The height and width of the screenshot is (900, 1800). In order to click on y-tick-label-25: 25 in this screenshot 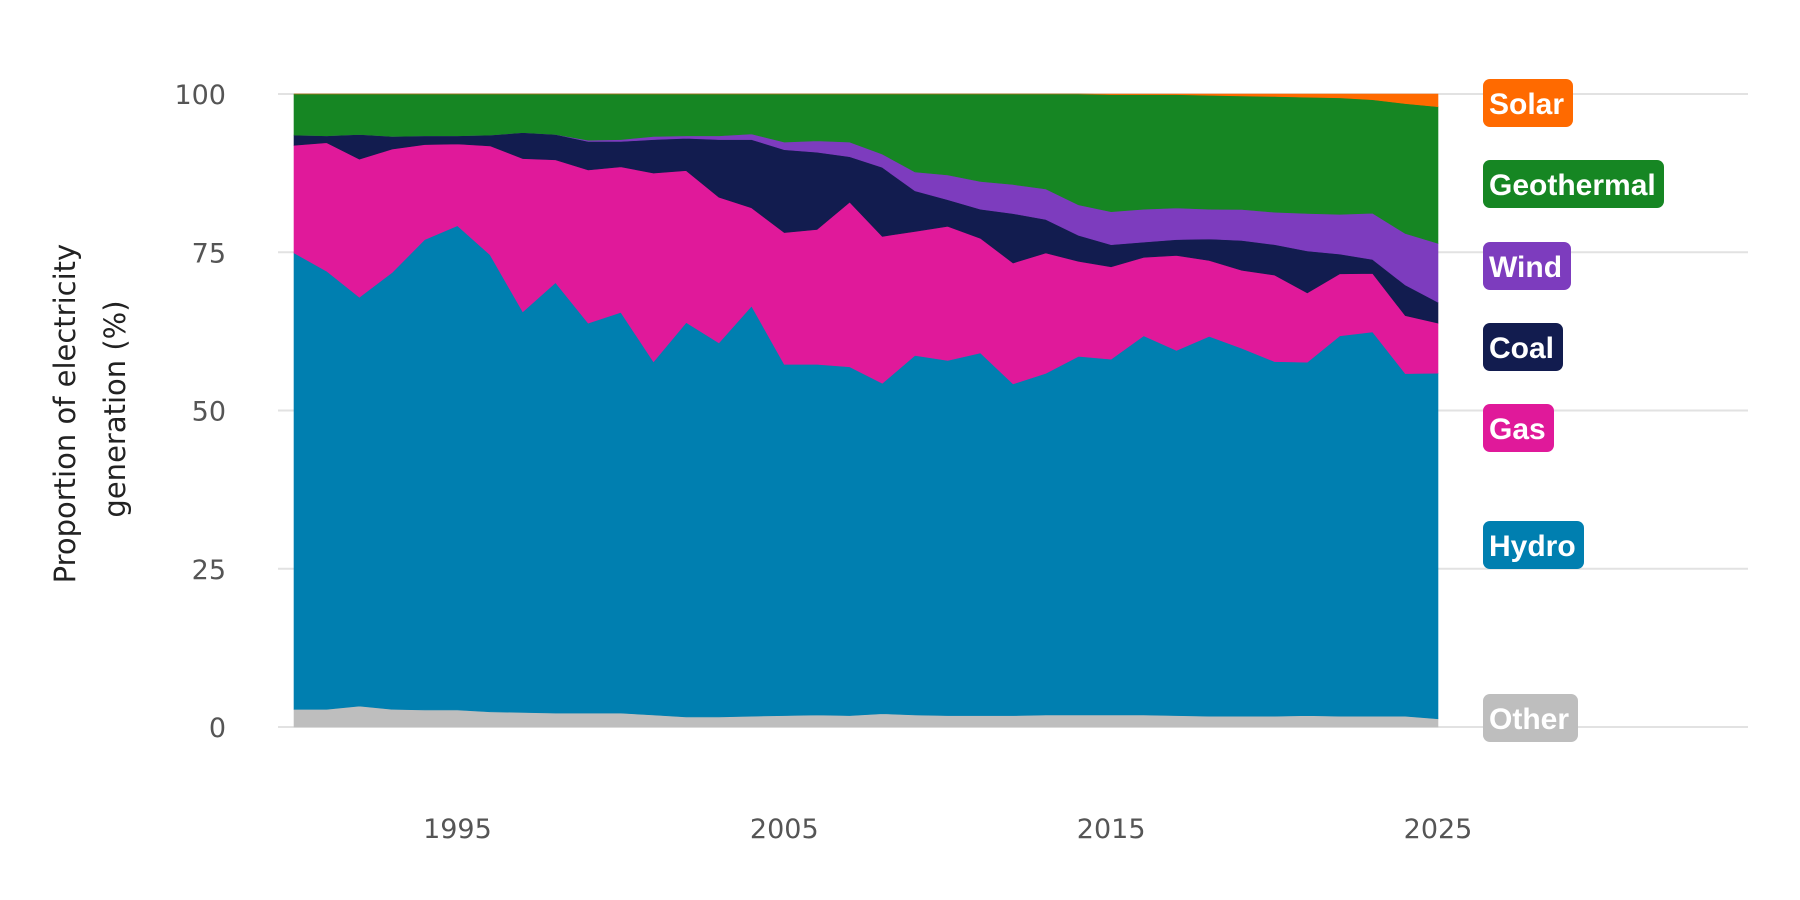, I will do `click(209, 570)`.